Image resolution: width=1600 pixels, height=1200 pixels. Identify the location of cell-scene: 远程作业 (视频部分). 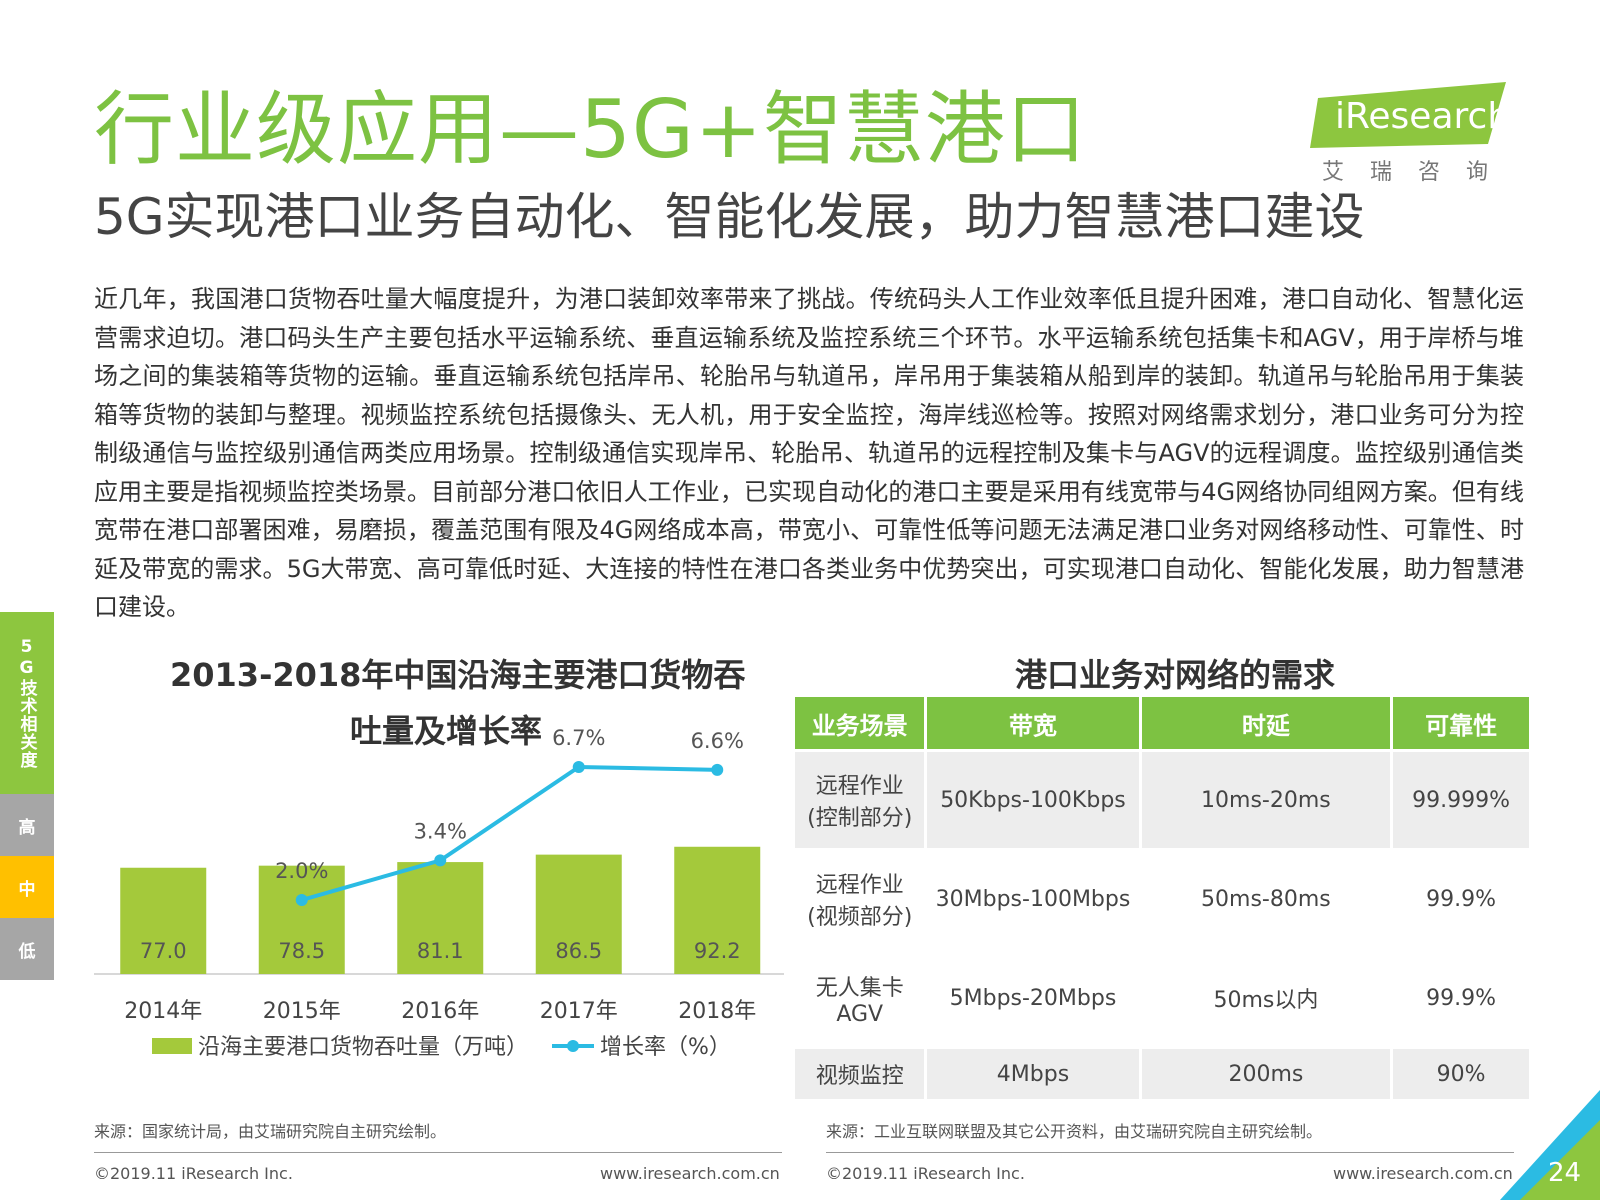
(860, 899).